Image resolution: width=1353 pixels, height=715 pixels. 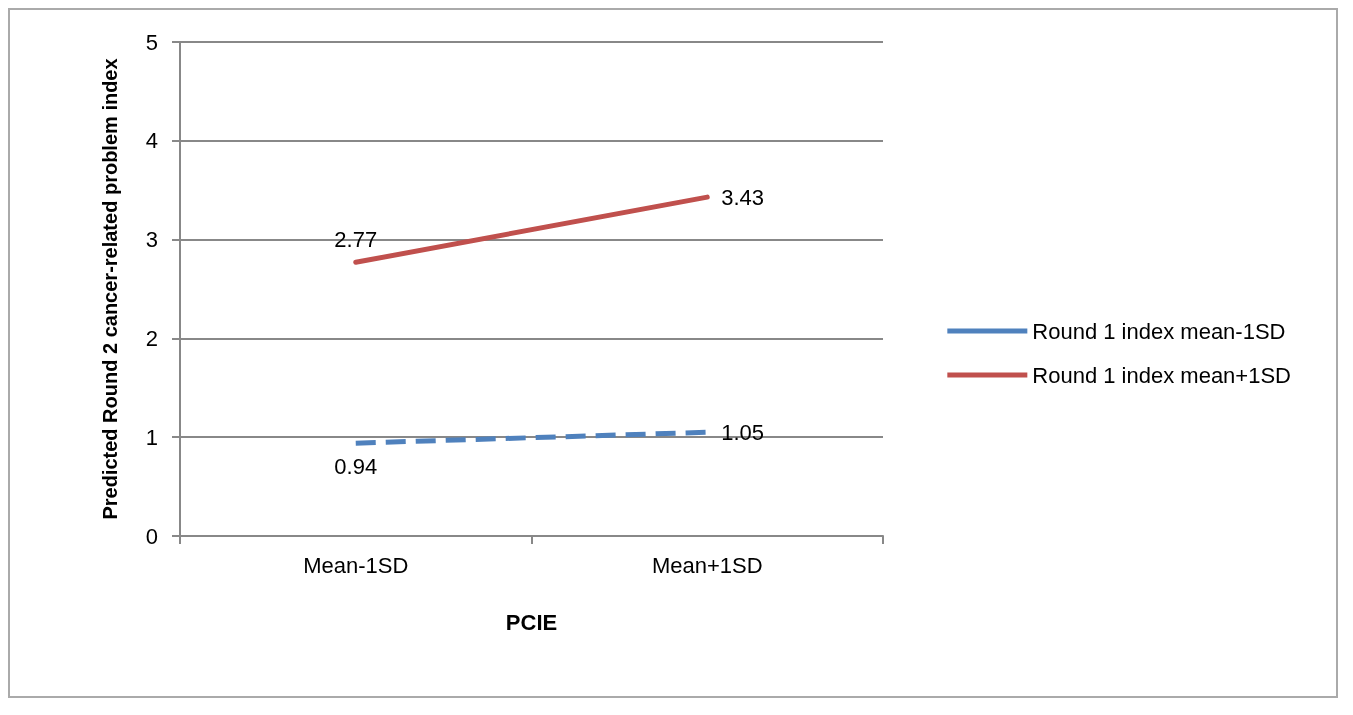 What do you see at coordinates (743, 197) in the screenshot?
I see `data-label: 3.43` at bounding box center [743, 197].